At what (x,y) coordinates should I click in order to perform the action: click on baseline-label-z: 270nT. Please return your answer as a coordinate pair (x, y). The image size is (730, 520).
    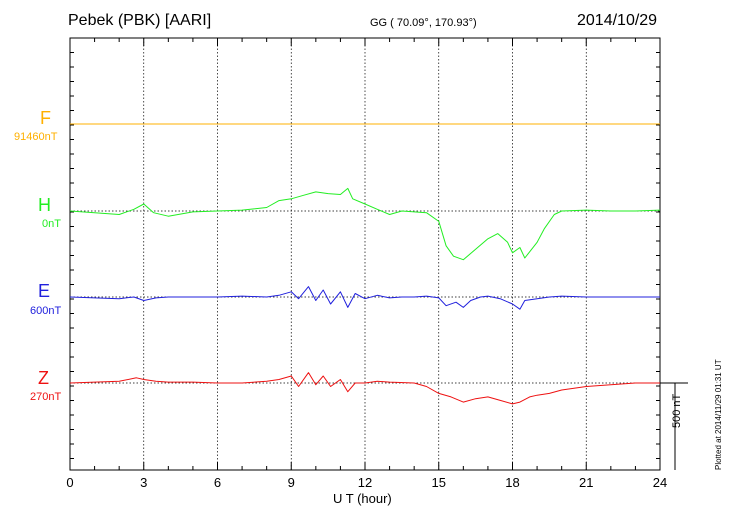
    Looking at the image, I should click on (46, 397).